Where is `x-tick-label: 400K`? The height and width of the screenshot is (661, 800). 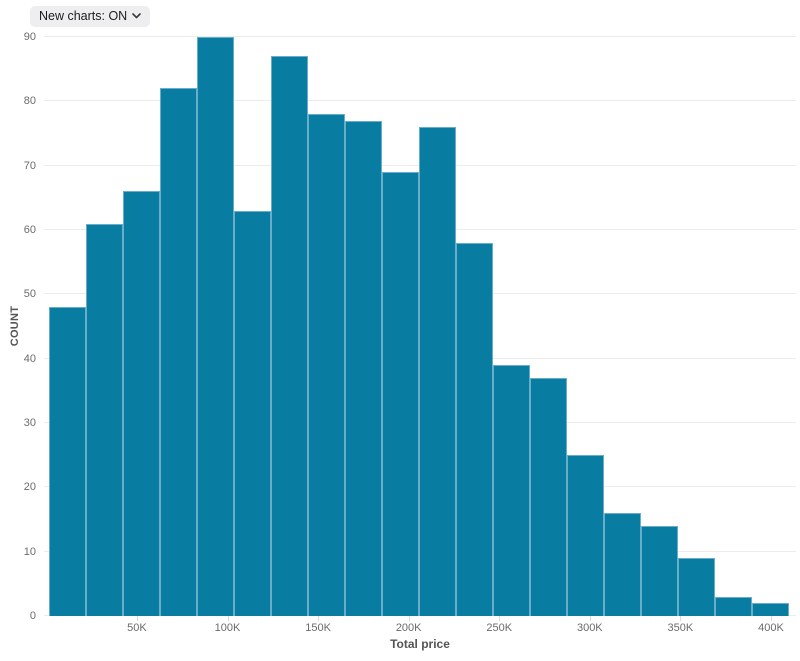
x-tick-label: 400K is located at coordinates (771, 628).